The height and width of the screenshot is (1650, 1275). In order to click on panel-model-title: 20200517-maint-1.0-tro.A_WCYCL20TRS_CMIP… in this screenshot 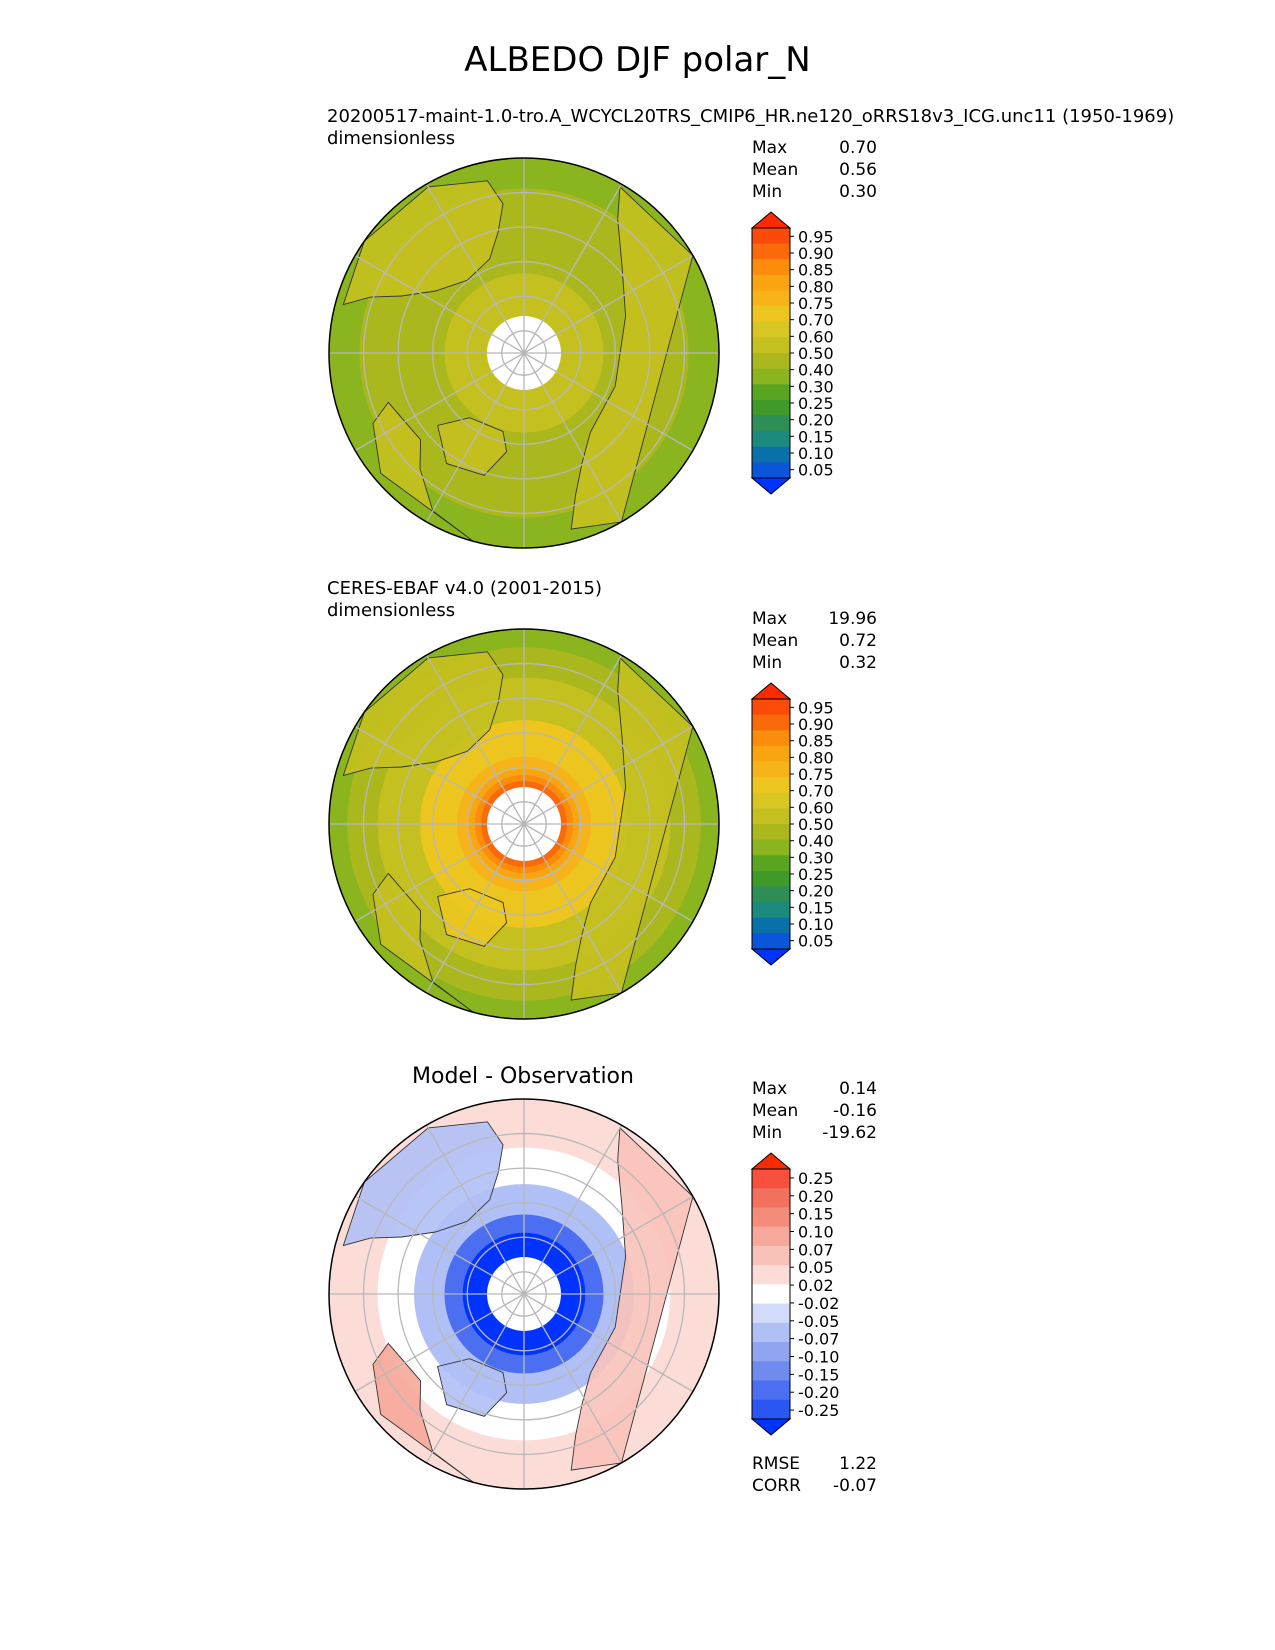, I will do `click(751, 116)`.